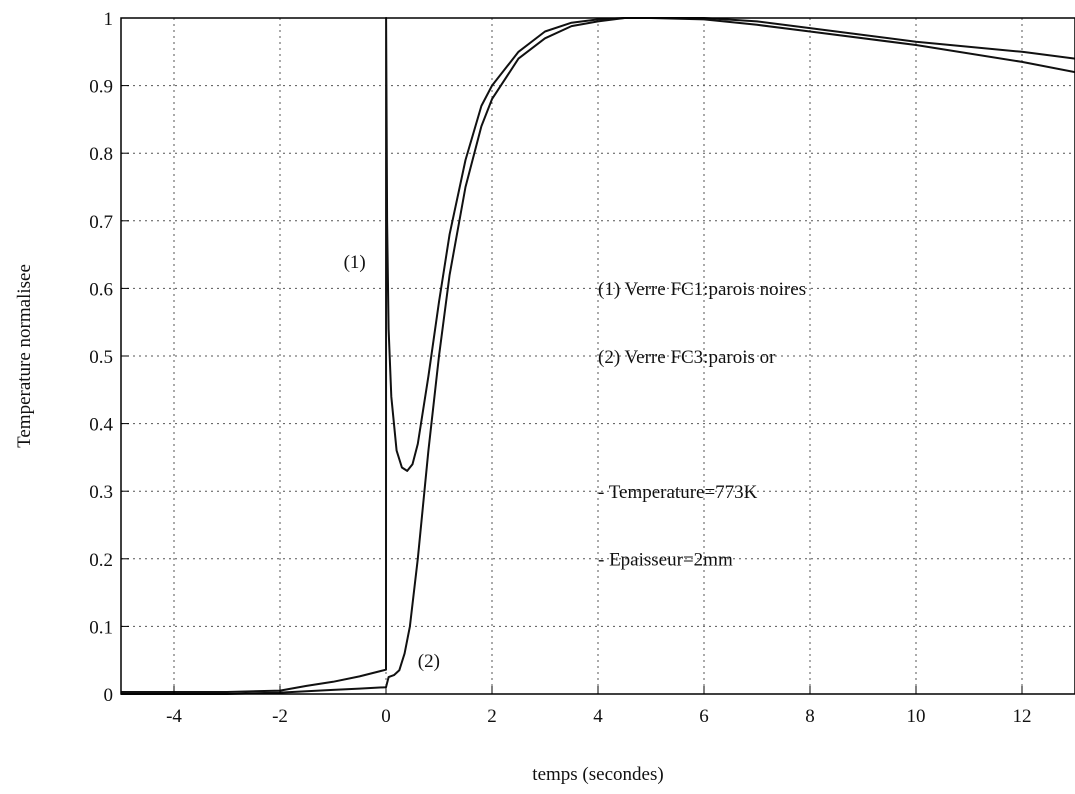  What do you see at coordinates (174, 716) in the screenshot?
I see `x-tick-label: -4` at bounding box center [174, 716].